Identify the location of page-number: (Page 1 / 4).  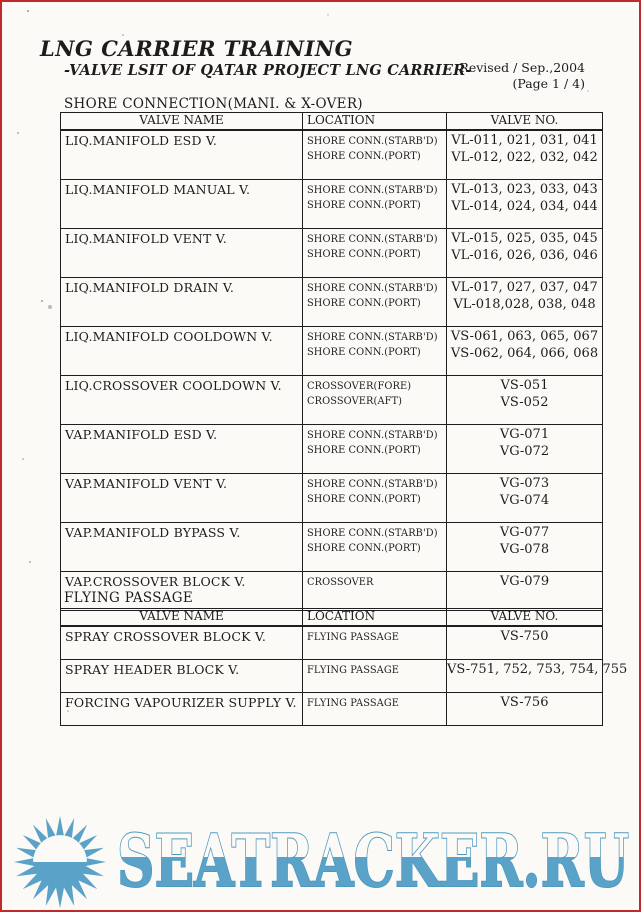
(549, 83).